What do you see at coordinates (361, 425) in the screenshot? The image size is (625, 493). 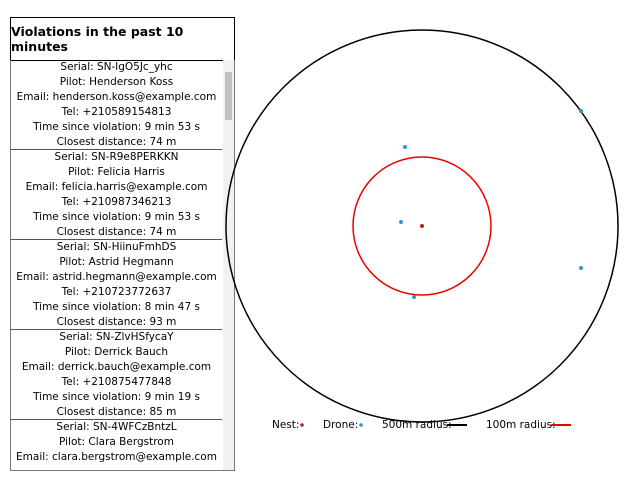 I see `legend-drone-dot` at bounding box center [361, 425].